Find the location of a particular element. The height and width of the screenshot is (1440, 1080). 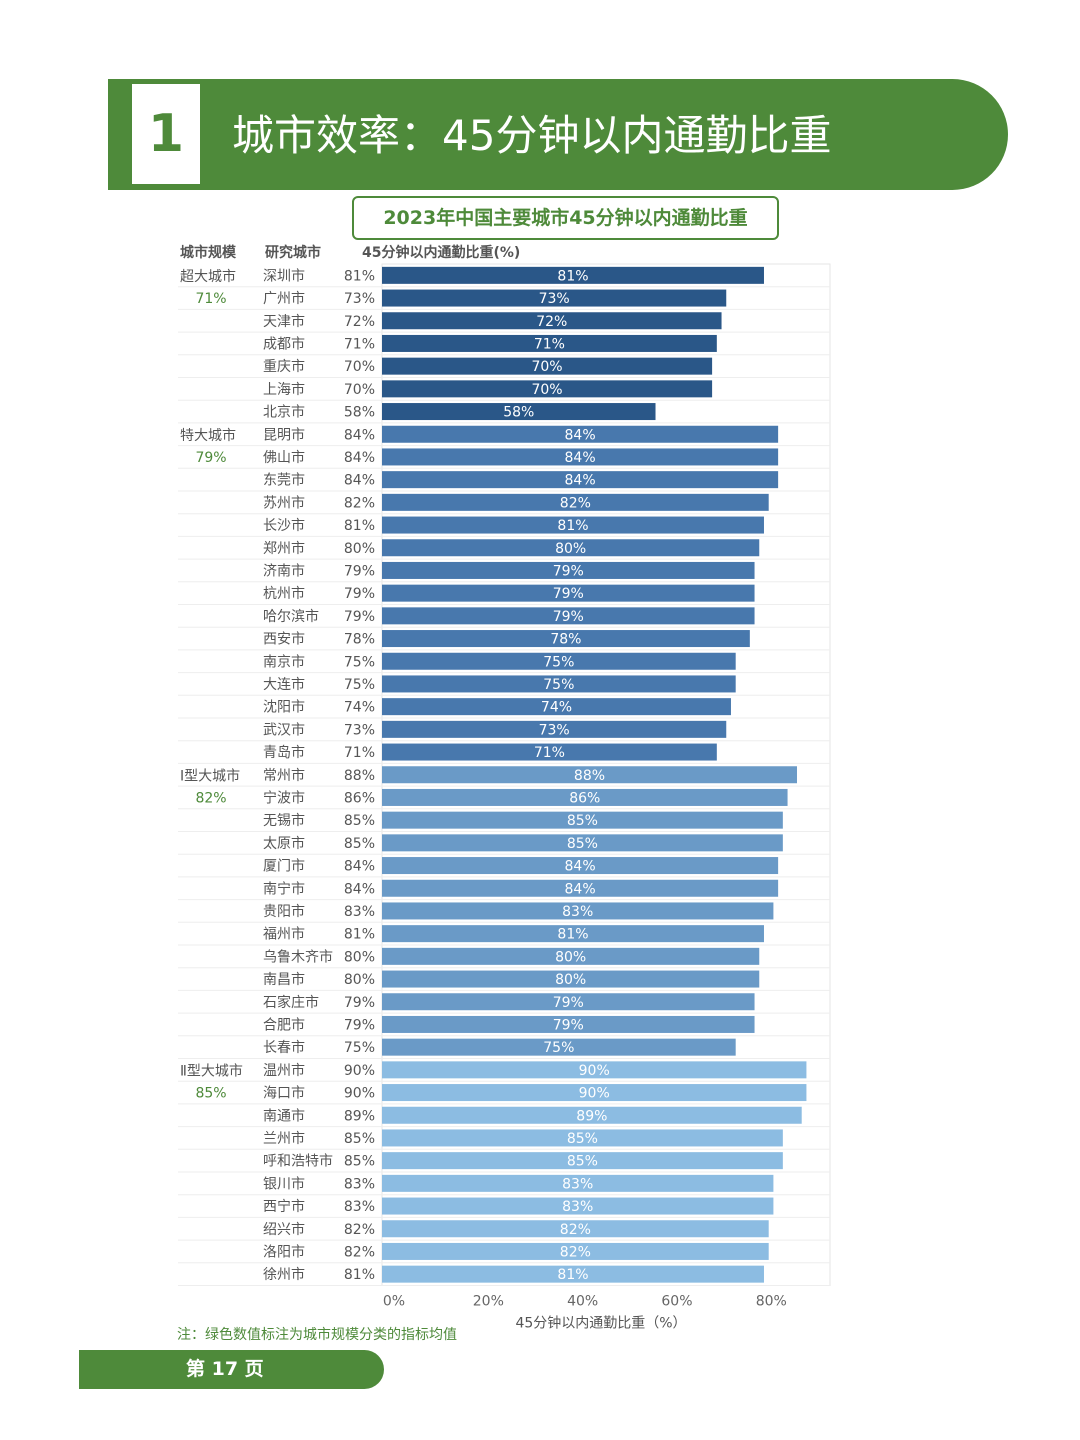

bar-data-label: 86% is located at coordinates (584, 798).